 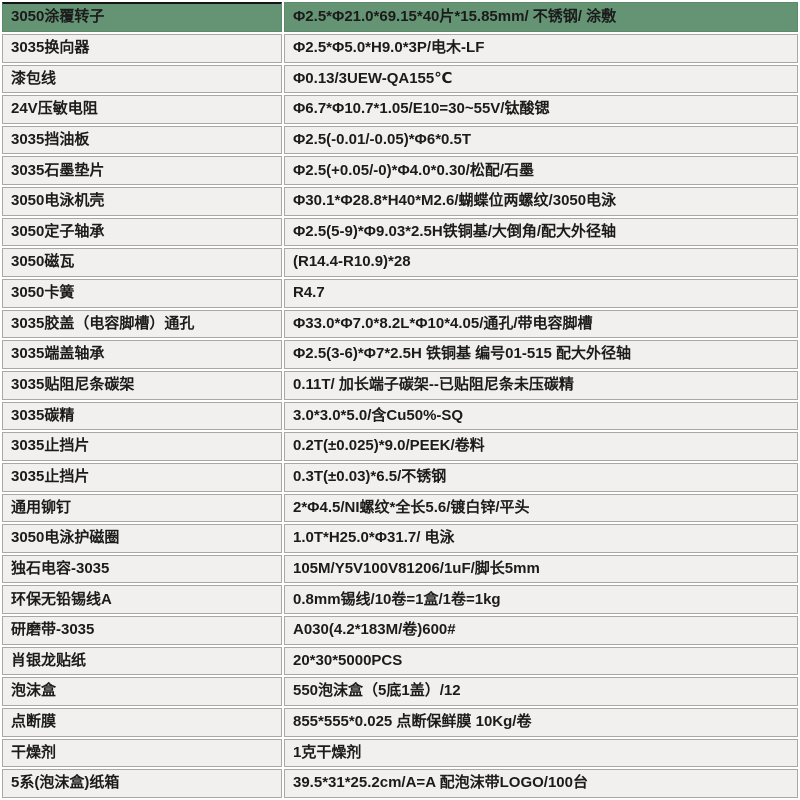 What do you see at coordinates (541, 17) in the screenshot?
I see `part-spec-cell: Φ2.5*Φ21.0*69.15*40片*15.85mm/ 不锈钢/ 涂敷` at bounding box center [541, 17].